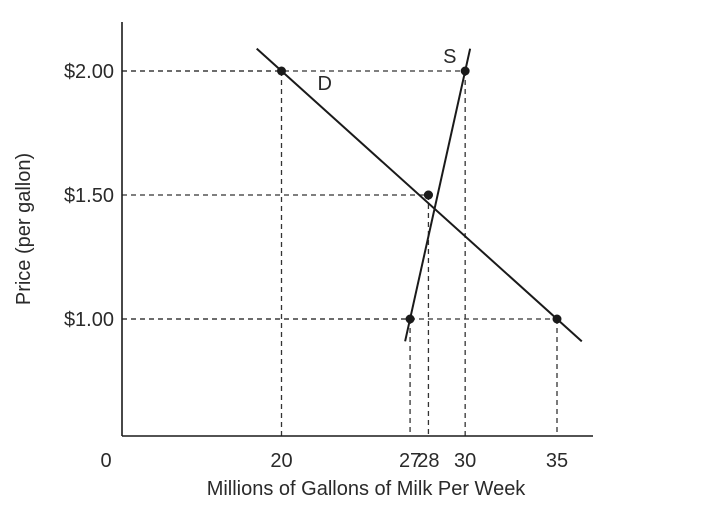 The image size is (718, 527). Describe the element at coordinates (24, 229) in the screenshot. I see `y-axis-label: Price (per gallon)` at that location.